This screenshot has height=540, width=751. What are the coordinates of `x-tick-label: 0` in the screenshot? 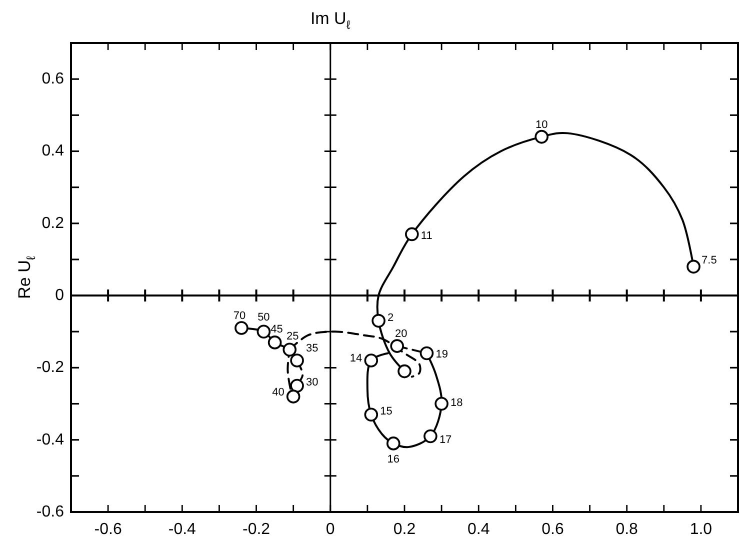 It's located at (330, 529).